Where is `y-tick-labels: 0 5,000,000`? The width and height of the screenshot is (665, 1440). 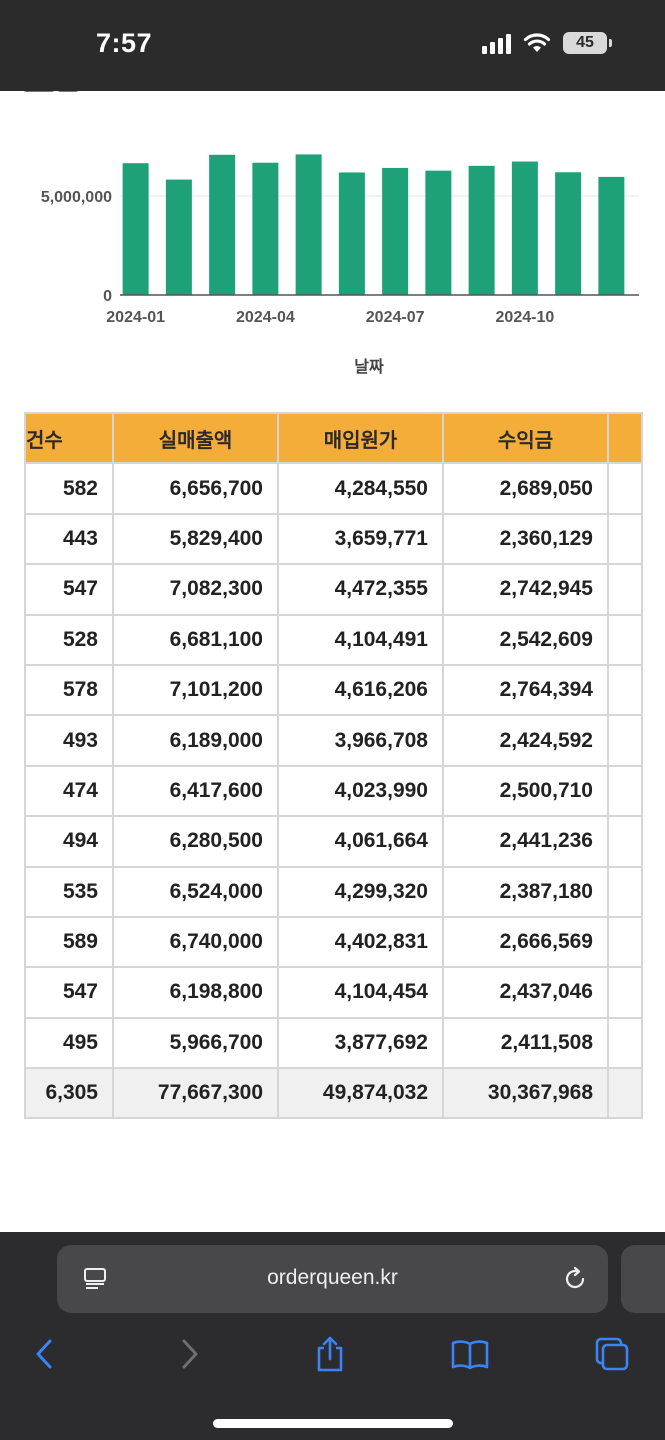
y-tick-labels: 0 5,000,000 is located at coordinates (76, 247).